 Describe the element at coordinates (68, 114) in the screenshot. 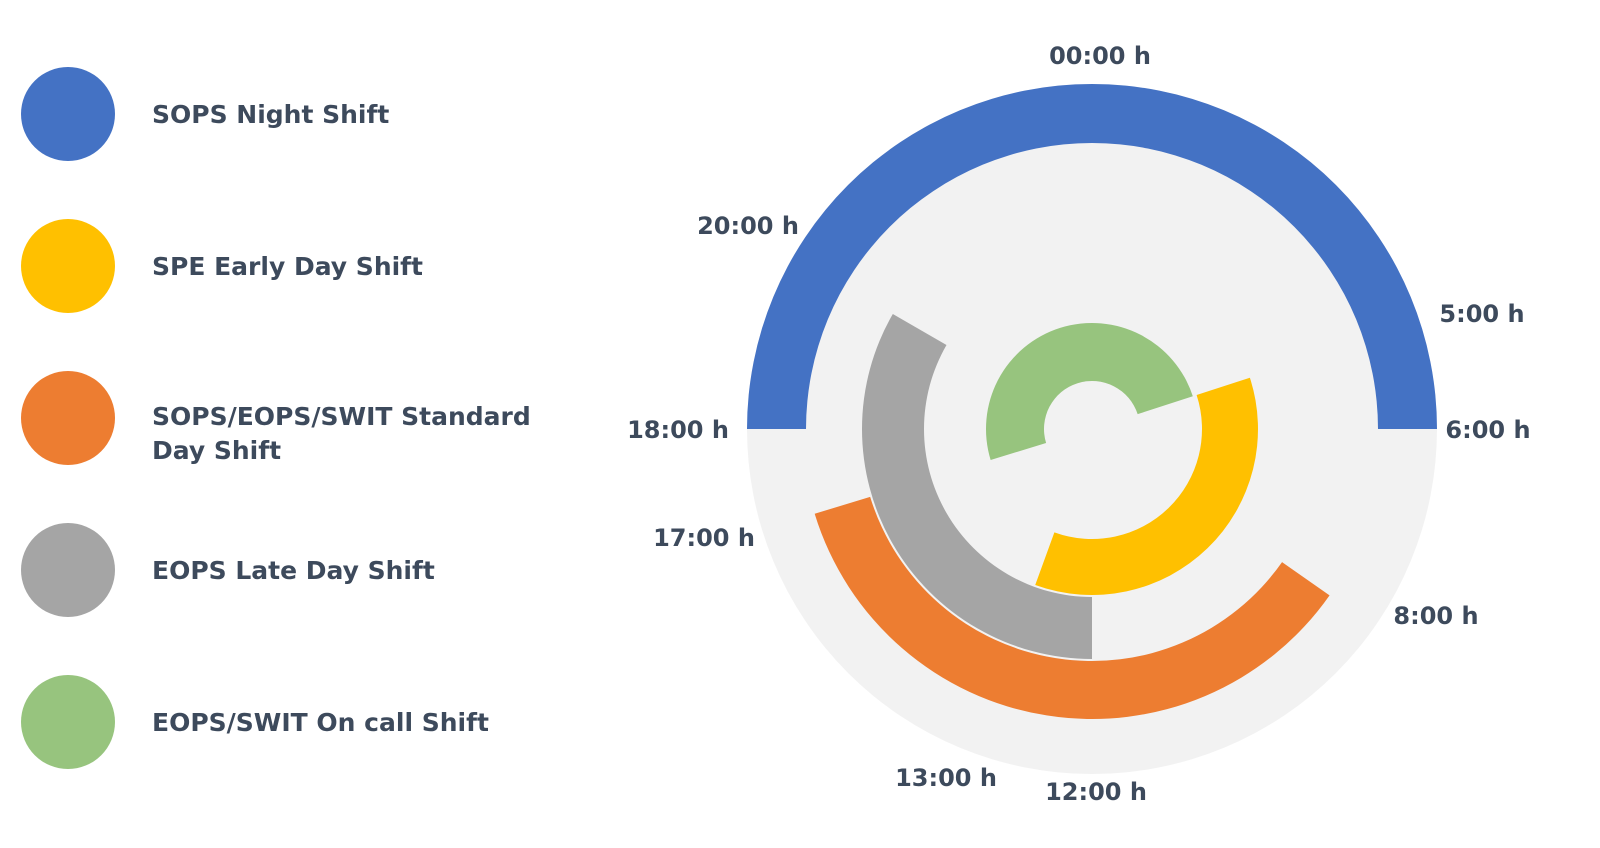

I see `legend-swatch-sops-night` at that location.